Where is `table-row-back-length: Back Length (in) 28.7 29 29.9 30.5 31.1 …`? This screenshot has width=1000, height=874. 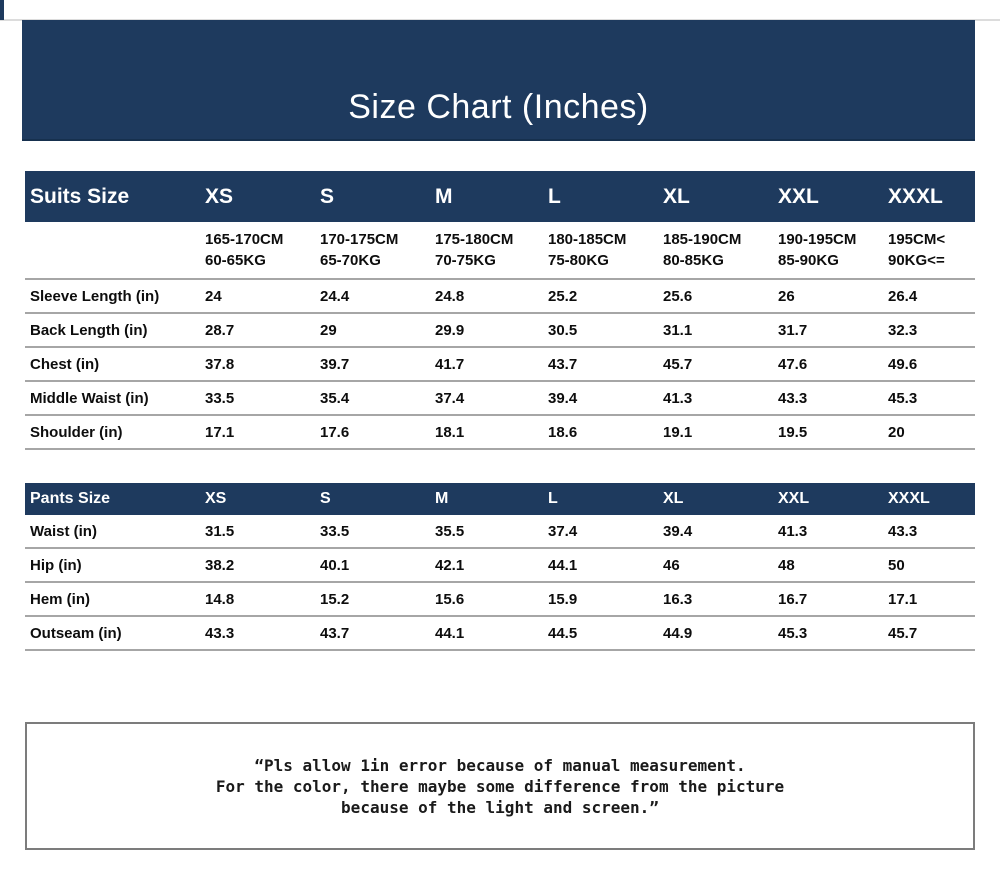 table-row-back-length: Back Length (in) 28.7 29 29.9 30.5 31.1 … is located at coordinates (500, 331).